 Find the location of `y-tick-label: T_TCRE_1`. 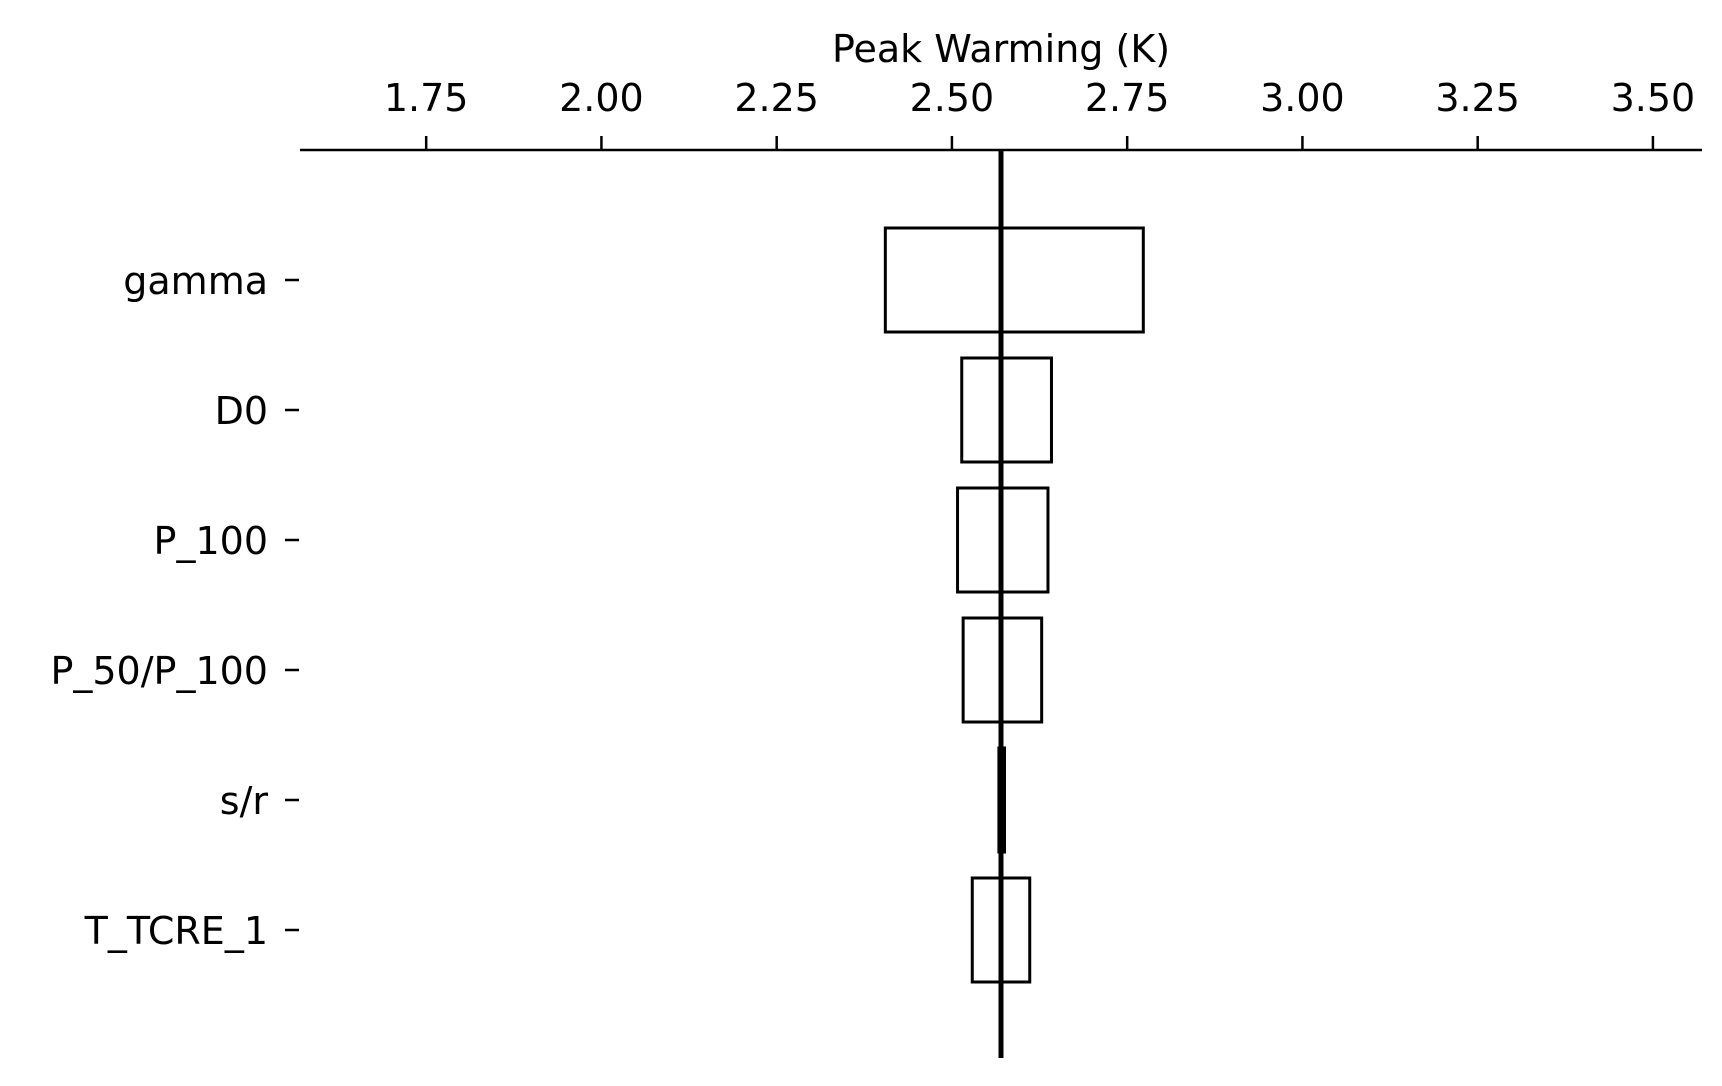

y-tick-label: T_TCRE_1 is located at coordinates (176, 931).